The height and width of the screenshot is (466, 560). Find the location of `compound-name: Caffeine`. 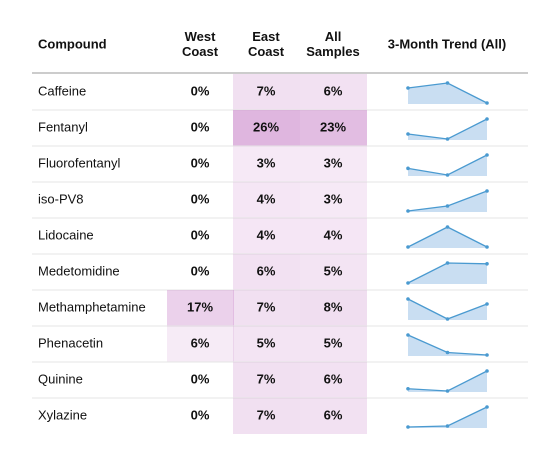

compound-name: Caffeine is located at coordinates (62, 90).